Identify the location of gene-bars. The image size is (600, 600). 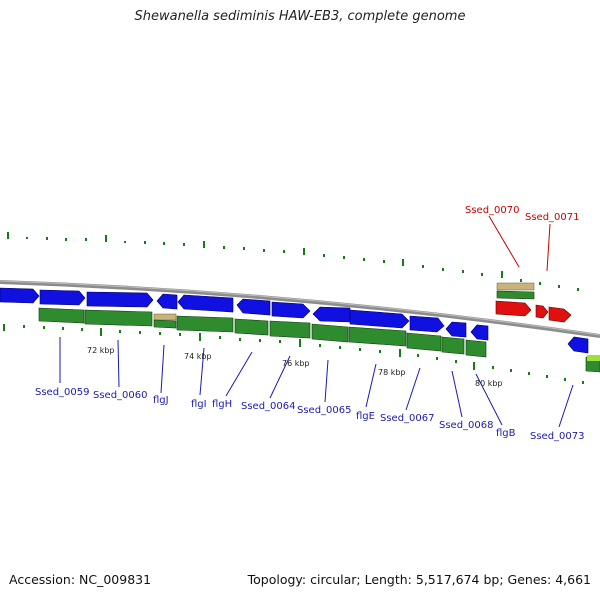
(344, 301).